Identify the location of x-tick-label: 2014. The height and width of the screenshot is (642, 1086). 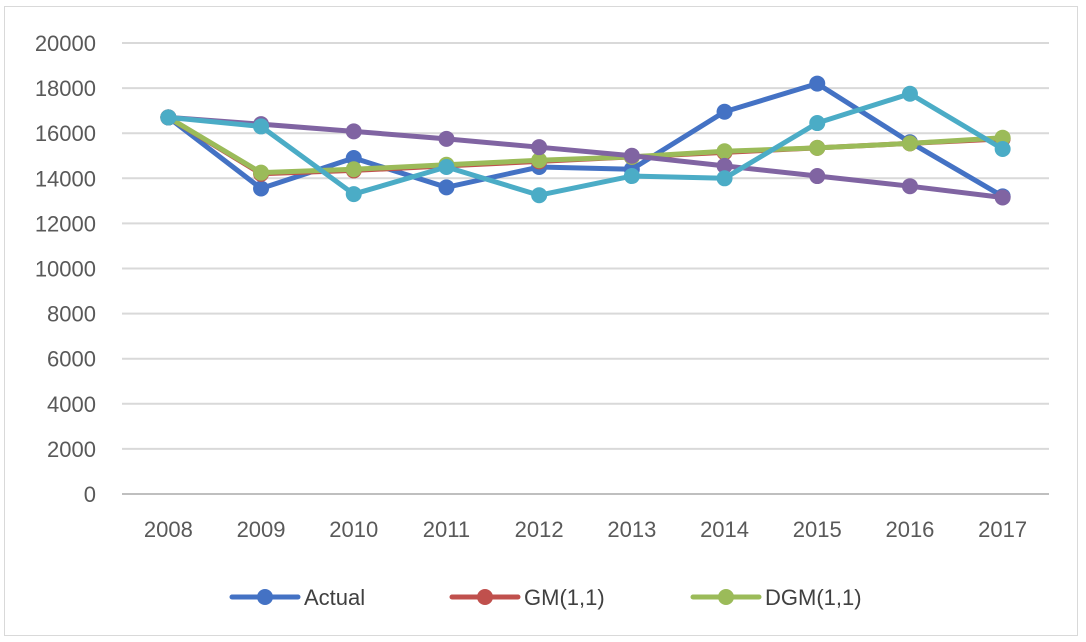
(724, 529).